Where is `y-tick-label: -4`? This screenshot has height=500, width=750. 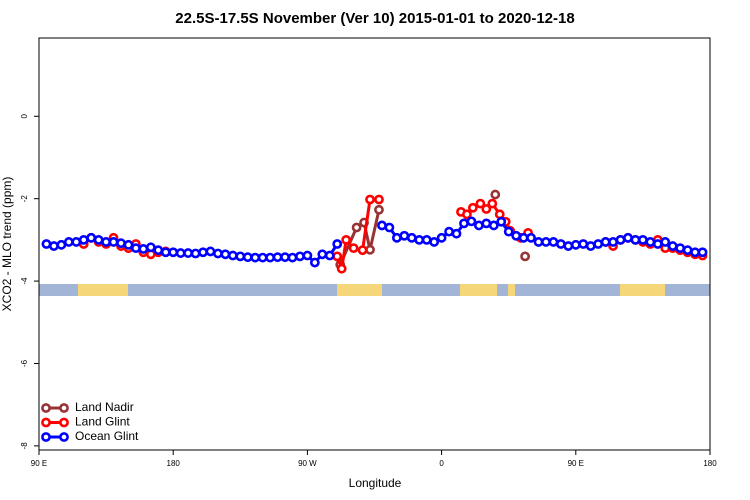
y-tick-label: -4 is located at coordinates (24, 281).